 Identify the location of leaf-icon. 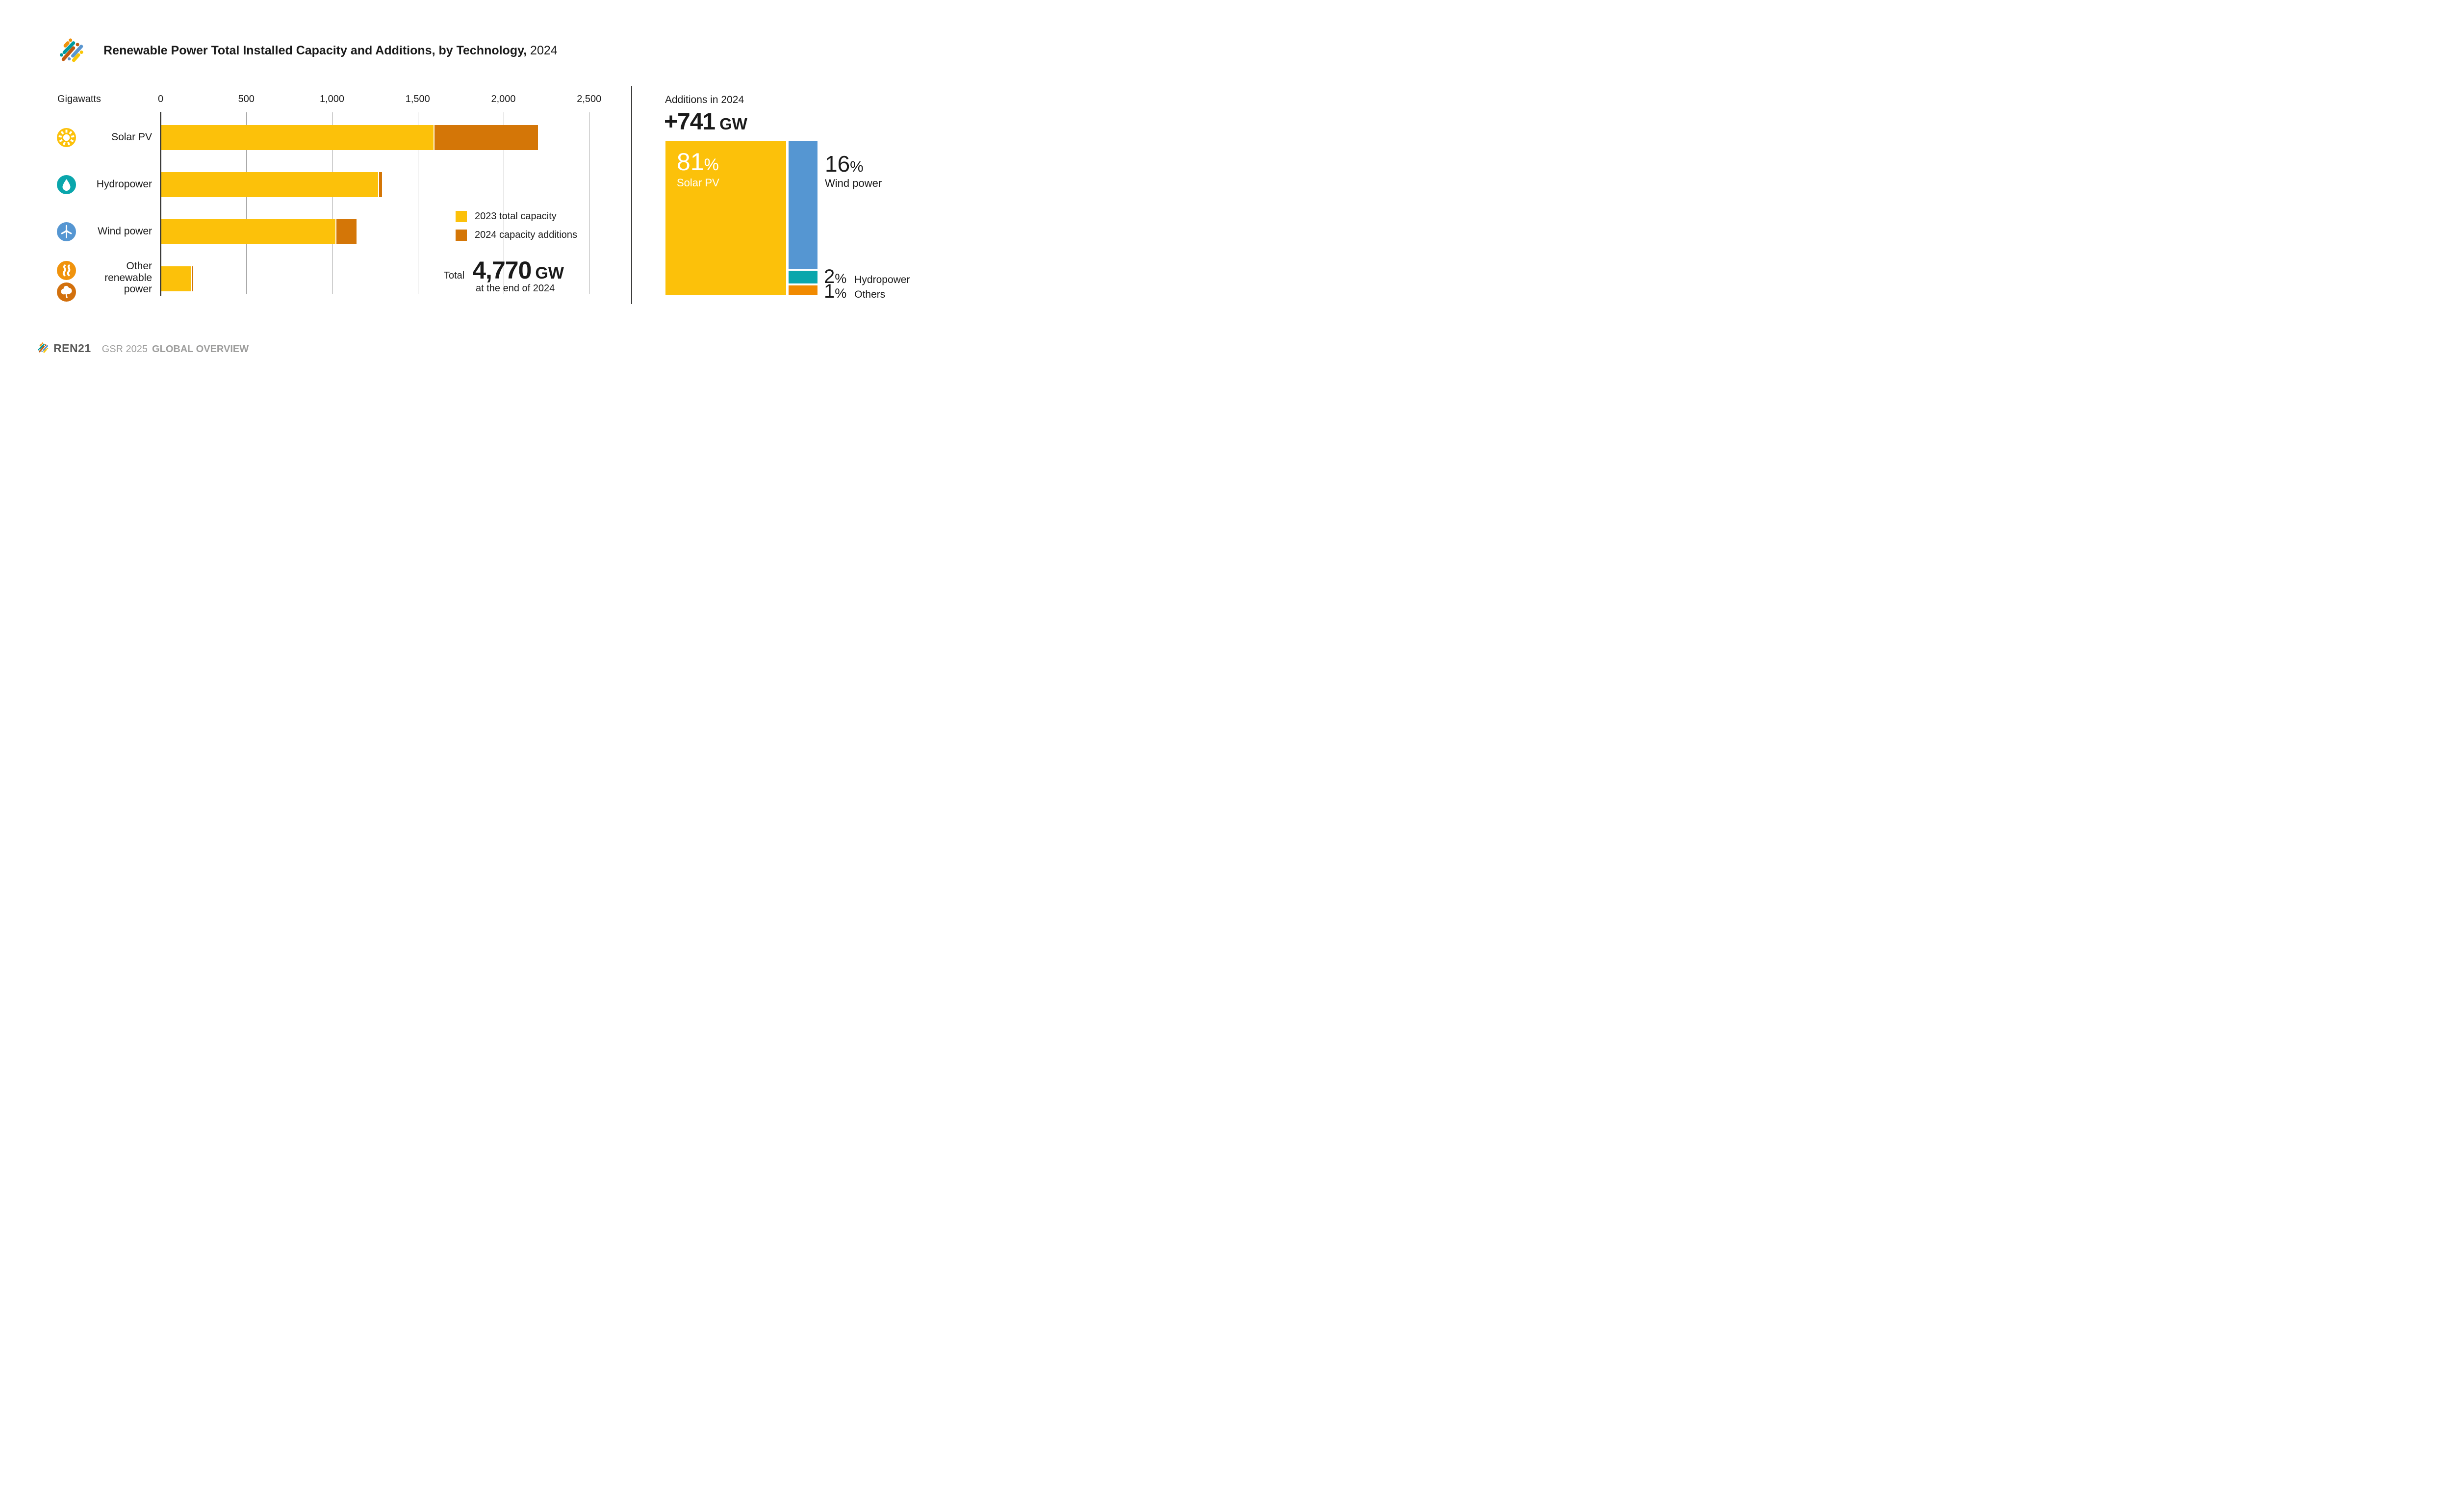
(66, 292).